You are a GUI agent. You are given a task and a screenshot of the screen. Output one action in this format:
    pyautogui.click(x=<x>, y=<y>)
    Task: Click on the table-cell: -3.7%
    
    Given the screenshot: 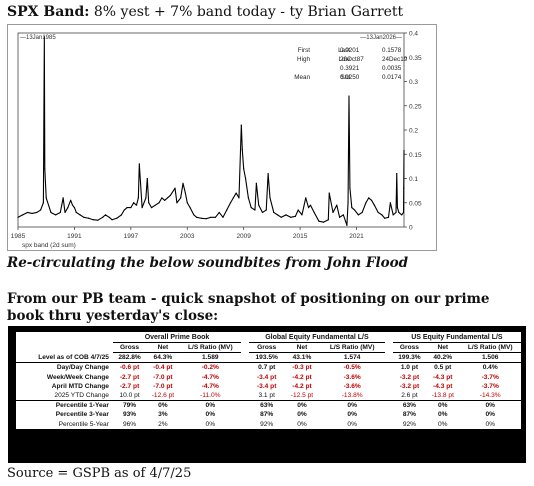 What is the action you would take?
    pyautogui.click(x=490, y=386)
    